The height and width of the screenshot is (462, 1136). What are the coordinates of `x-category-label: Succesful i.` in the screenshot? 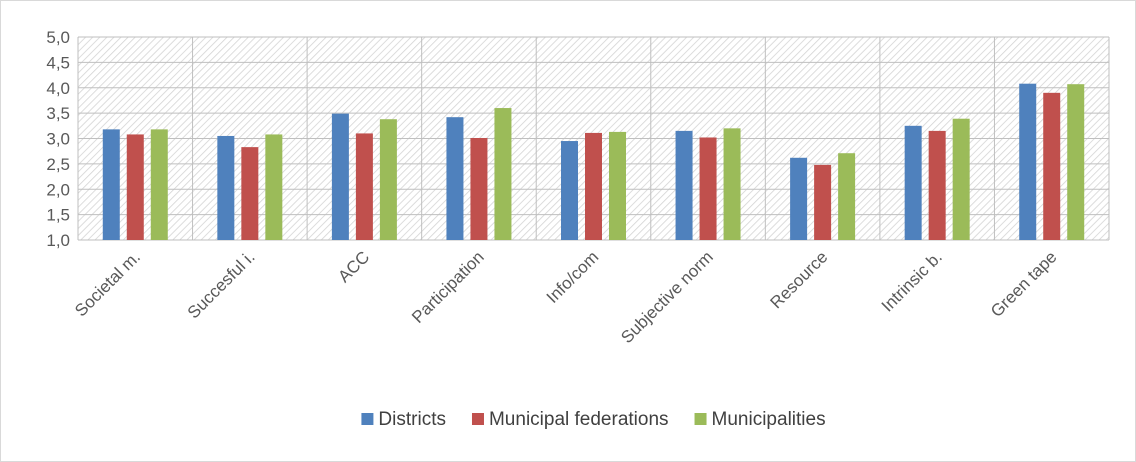 It's located at (221, 284).